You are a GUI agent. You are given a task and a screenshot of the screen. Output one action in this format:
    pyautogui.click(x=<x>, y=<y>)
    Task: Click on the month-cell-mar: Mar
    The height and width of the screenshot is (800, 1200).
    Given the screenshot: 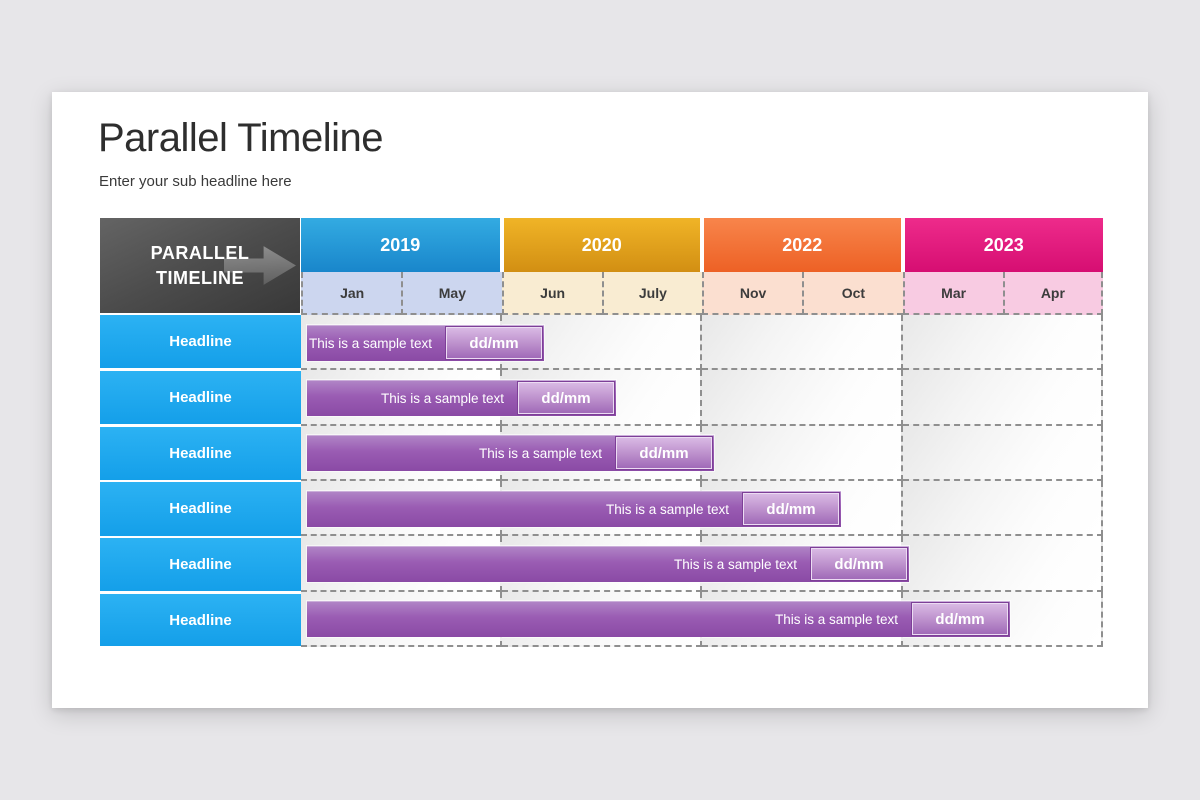 What is the action you would take?
    pyautogui.click(x=952, y=293)
    